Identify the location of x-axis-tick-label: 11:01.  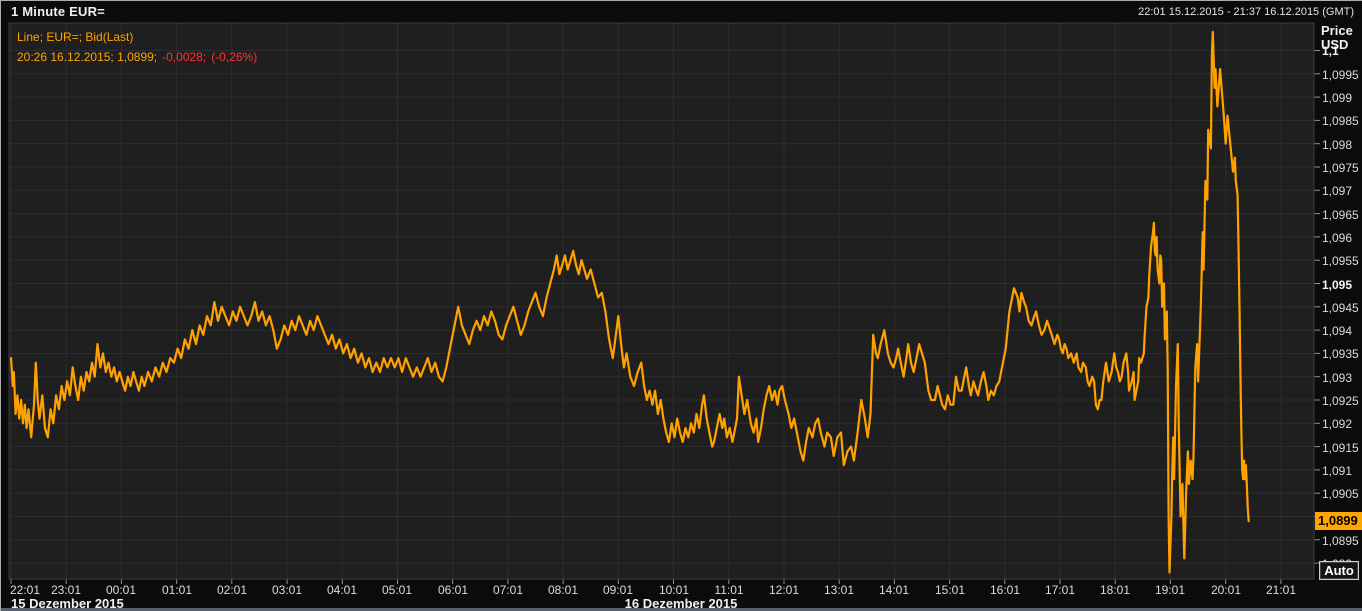
(729, 590).